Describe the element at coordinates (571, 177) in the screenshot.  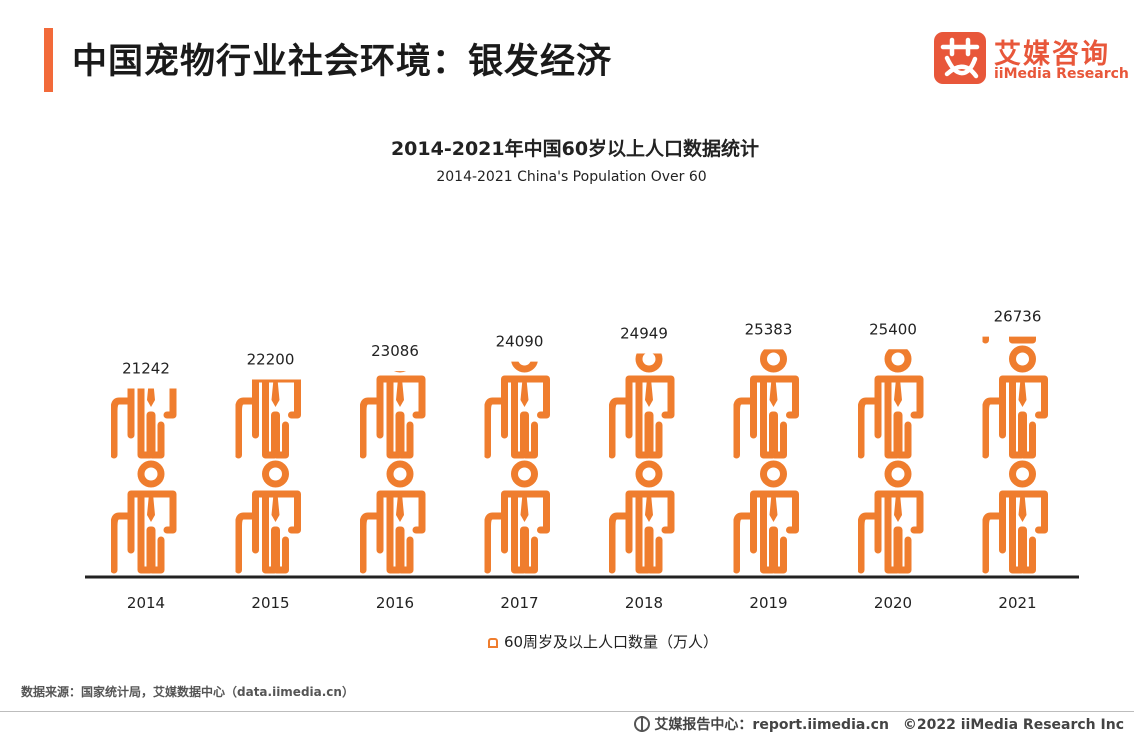
I see `chart-subtitle: 2014-2021 China's Population Over 60` at that location.